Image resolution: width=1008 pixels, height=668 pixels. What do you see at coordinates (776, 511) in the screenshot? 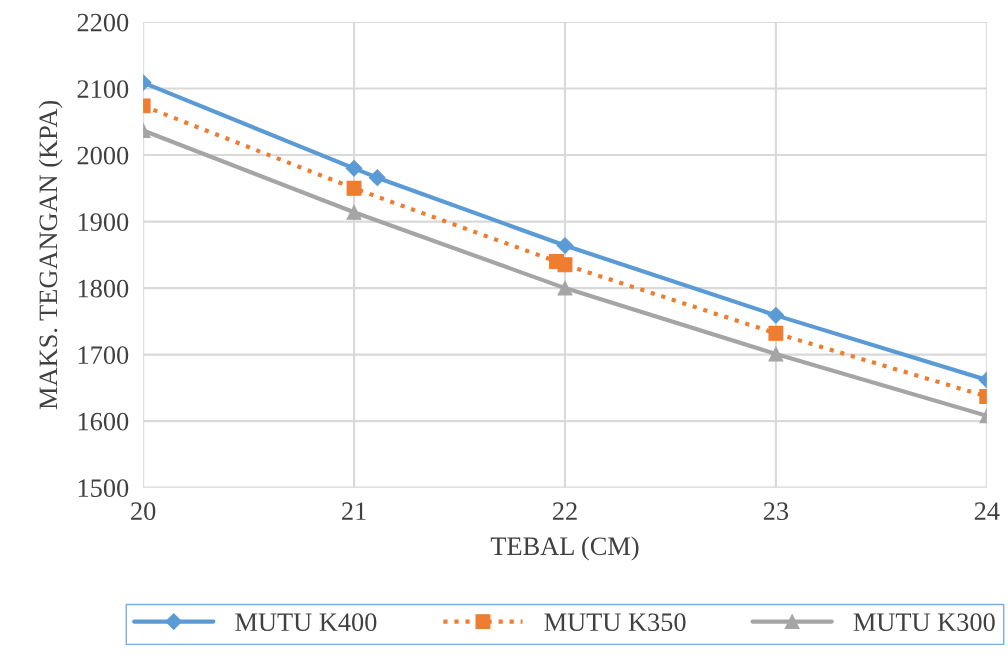
I see `x-tick-label: 23` at bounding box center [776, 511].